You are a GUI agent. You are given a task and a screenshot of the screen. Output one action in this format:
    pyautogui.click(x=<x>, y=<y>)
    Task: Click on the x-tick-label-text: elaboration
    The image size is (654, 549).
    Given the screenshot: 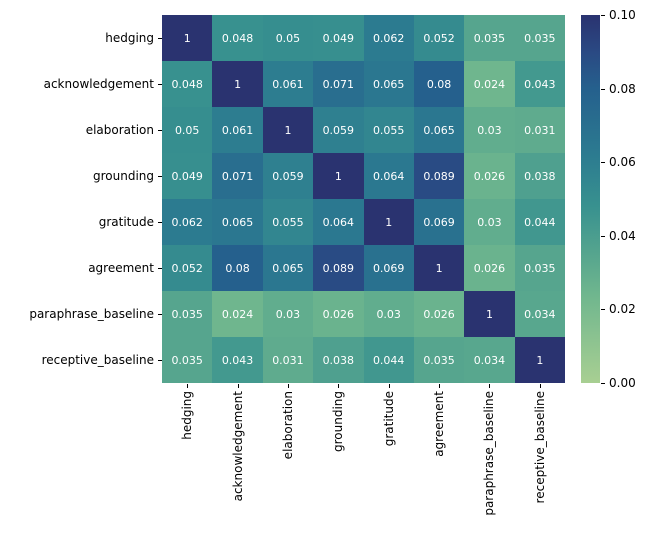 What is the action you would take?
    pyautogui.click(x=287, y=425)
    